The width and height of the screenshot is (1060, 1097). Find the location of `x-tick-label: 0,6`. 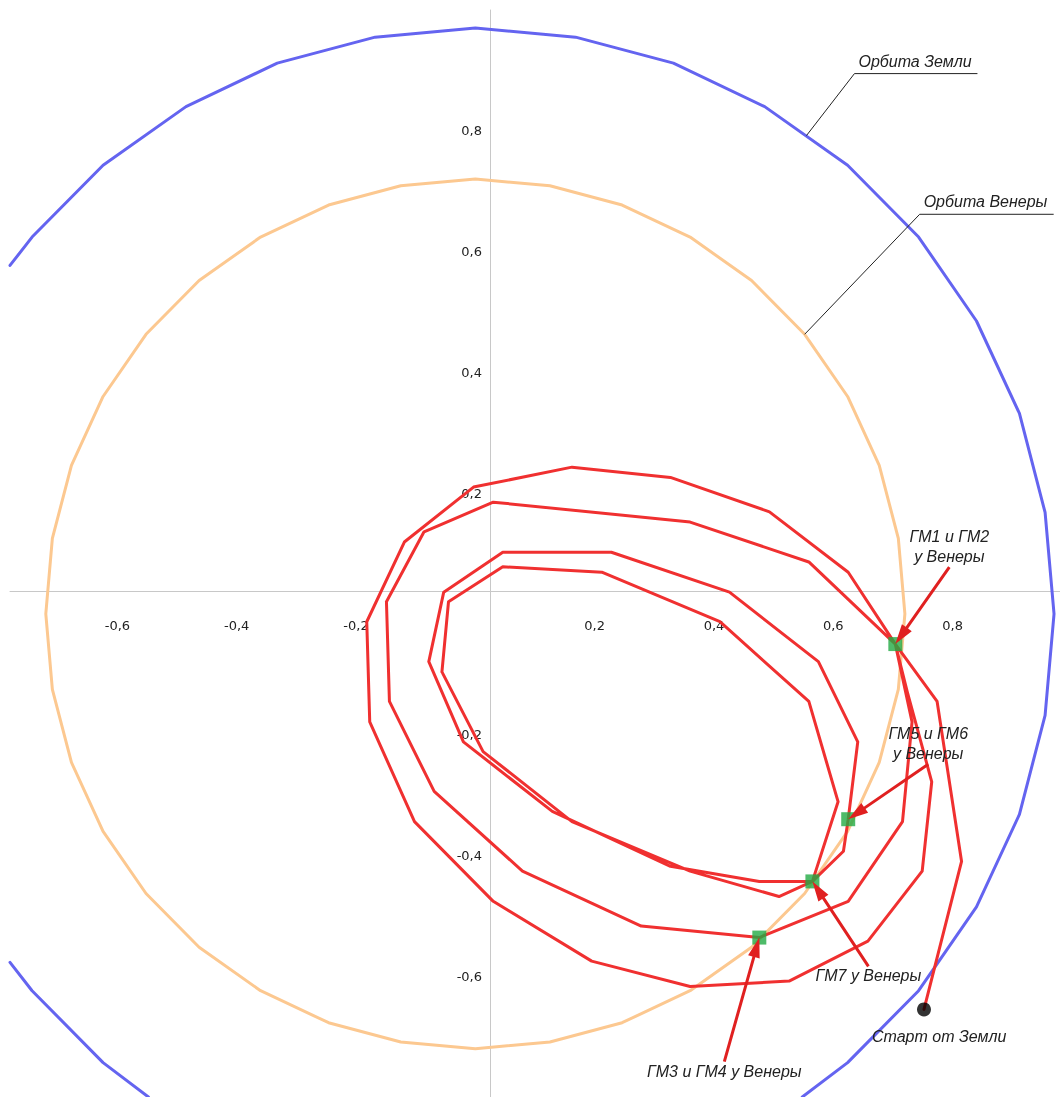

x-tick-label: 0,6 is located at coordinates (833, 626).